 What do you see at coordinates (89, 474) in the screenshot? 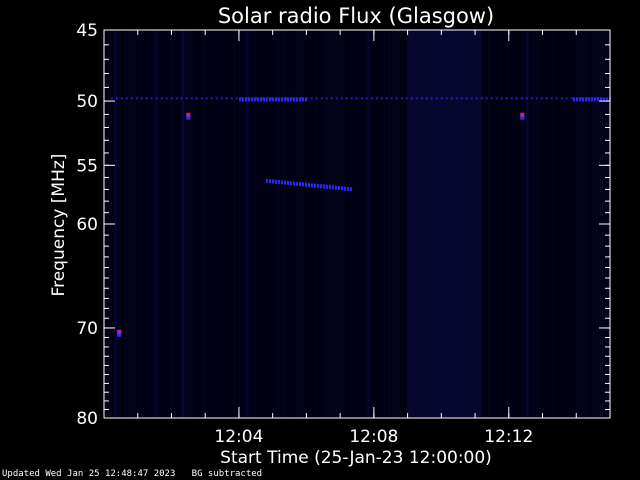
I see `updated-timestamp: Updated Wed Jan 25 12:48:47 2023` at bounding box center [89, 474].